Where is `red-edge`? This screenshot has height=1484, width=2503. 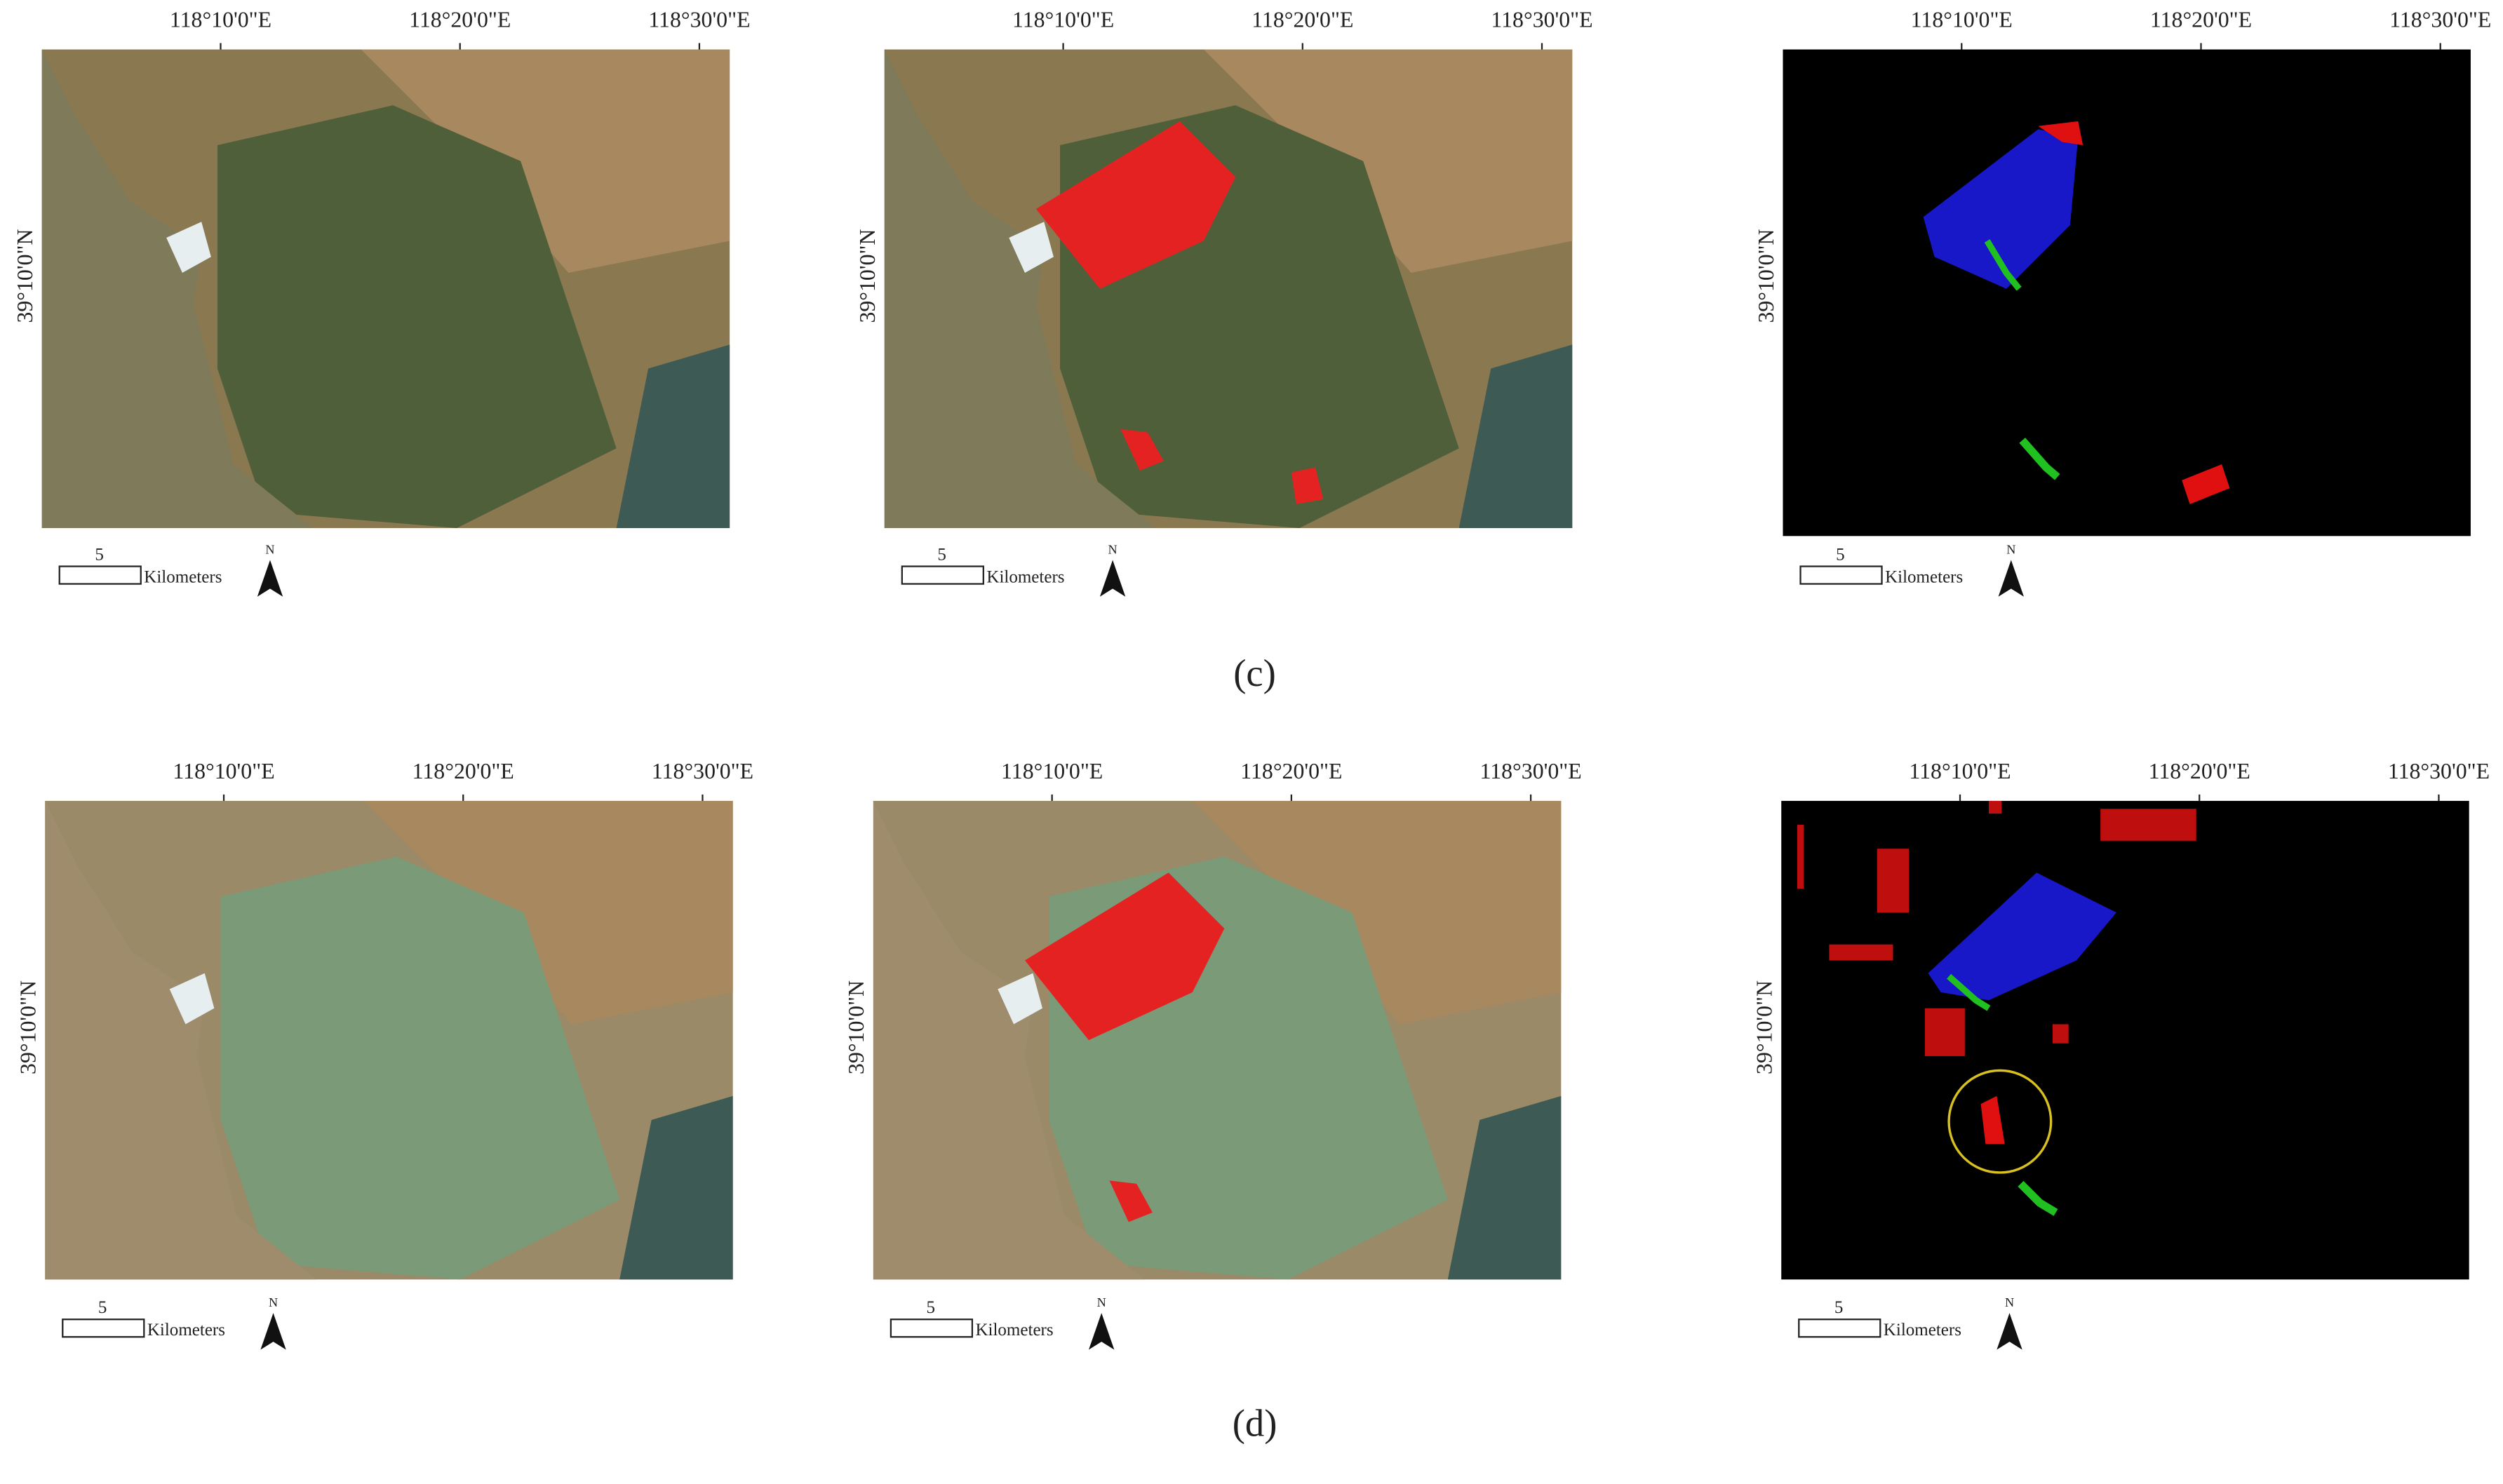 red-edge is located at coordinates (1992, 1120).